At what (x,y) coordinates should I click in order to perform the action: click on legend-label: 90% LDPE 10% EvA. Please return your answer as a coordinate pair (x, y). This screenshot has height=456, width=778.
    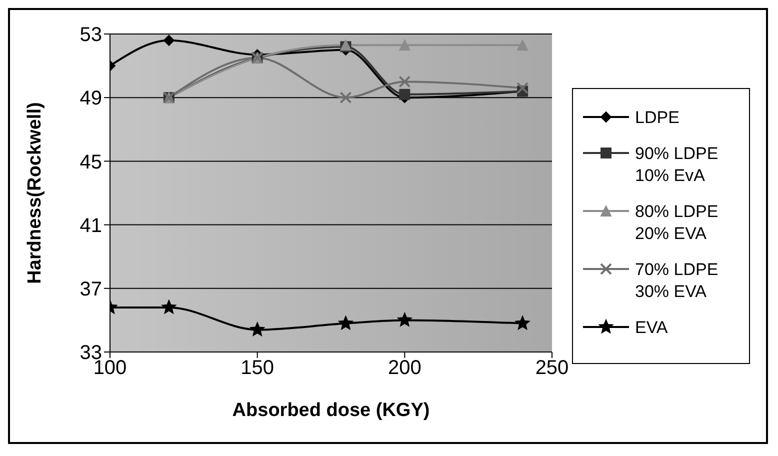
    Looking at the image, I should click on (677, 165).